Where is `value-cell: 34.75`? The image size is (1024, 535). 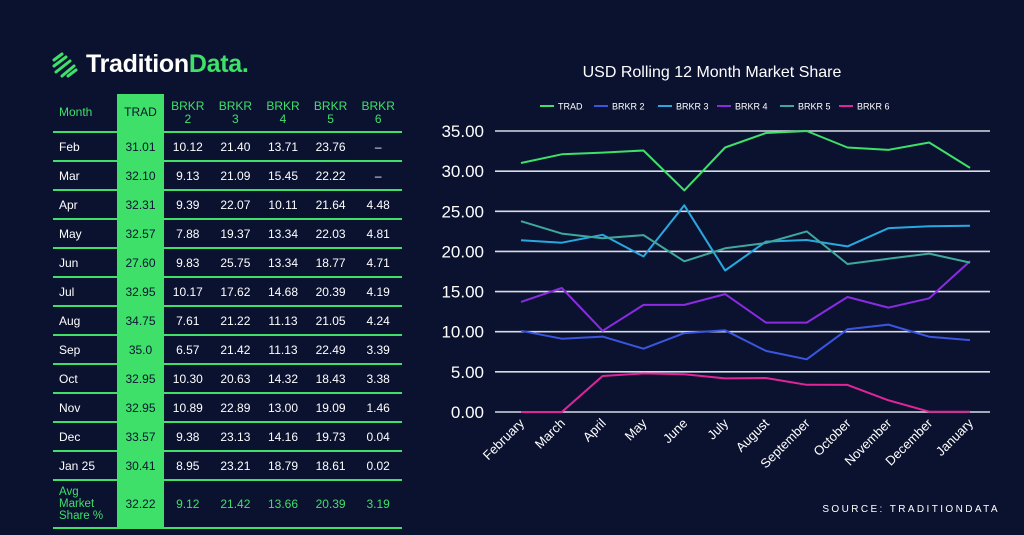 value-cell: 34.75 is located at coordinates (140, 321).